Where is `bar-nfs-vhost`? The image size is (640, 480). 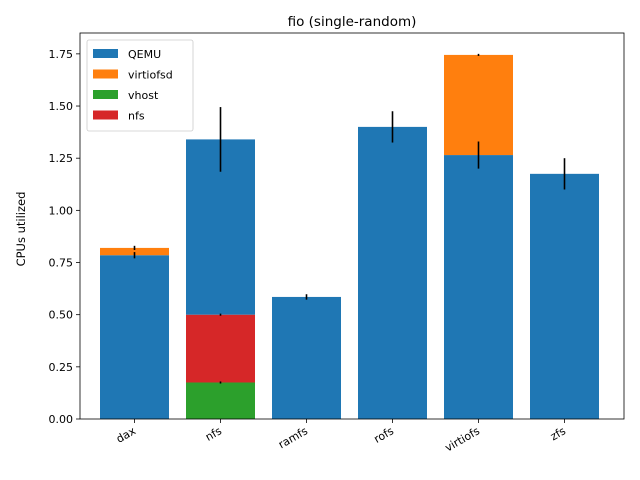
bar-nfs-vhost is located at coordinates (220, 400).